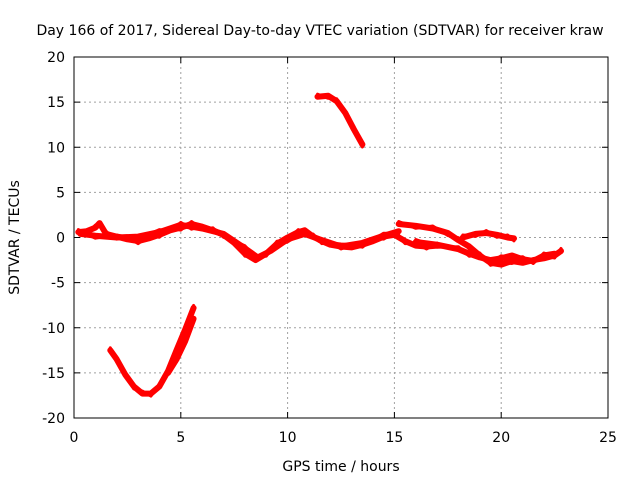  What do you see at coordinates (56, 58) in the screenshot?
I see `y-tick-label: 20` at bounding box center [56, 58].